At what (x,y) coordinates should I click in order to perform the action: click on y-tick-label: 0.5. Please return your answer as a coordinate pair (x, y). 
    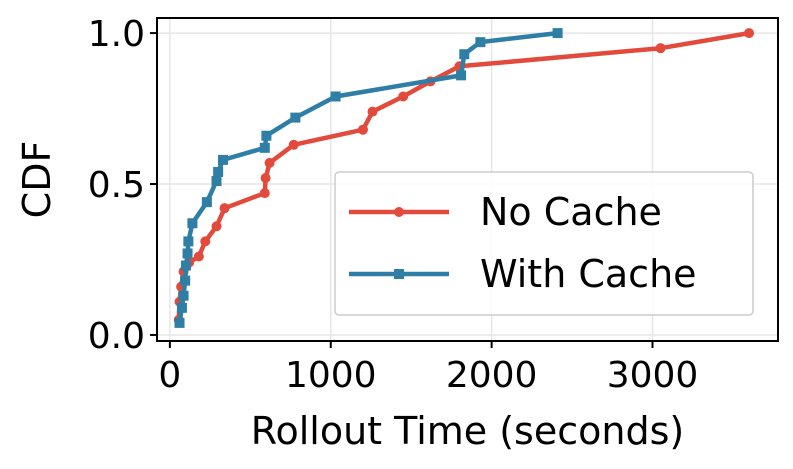
    Looking at the image, I should click on (116, 185).